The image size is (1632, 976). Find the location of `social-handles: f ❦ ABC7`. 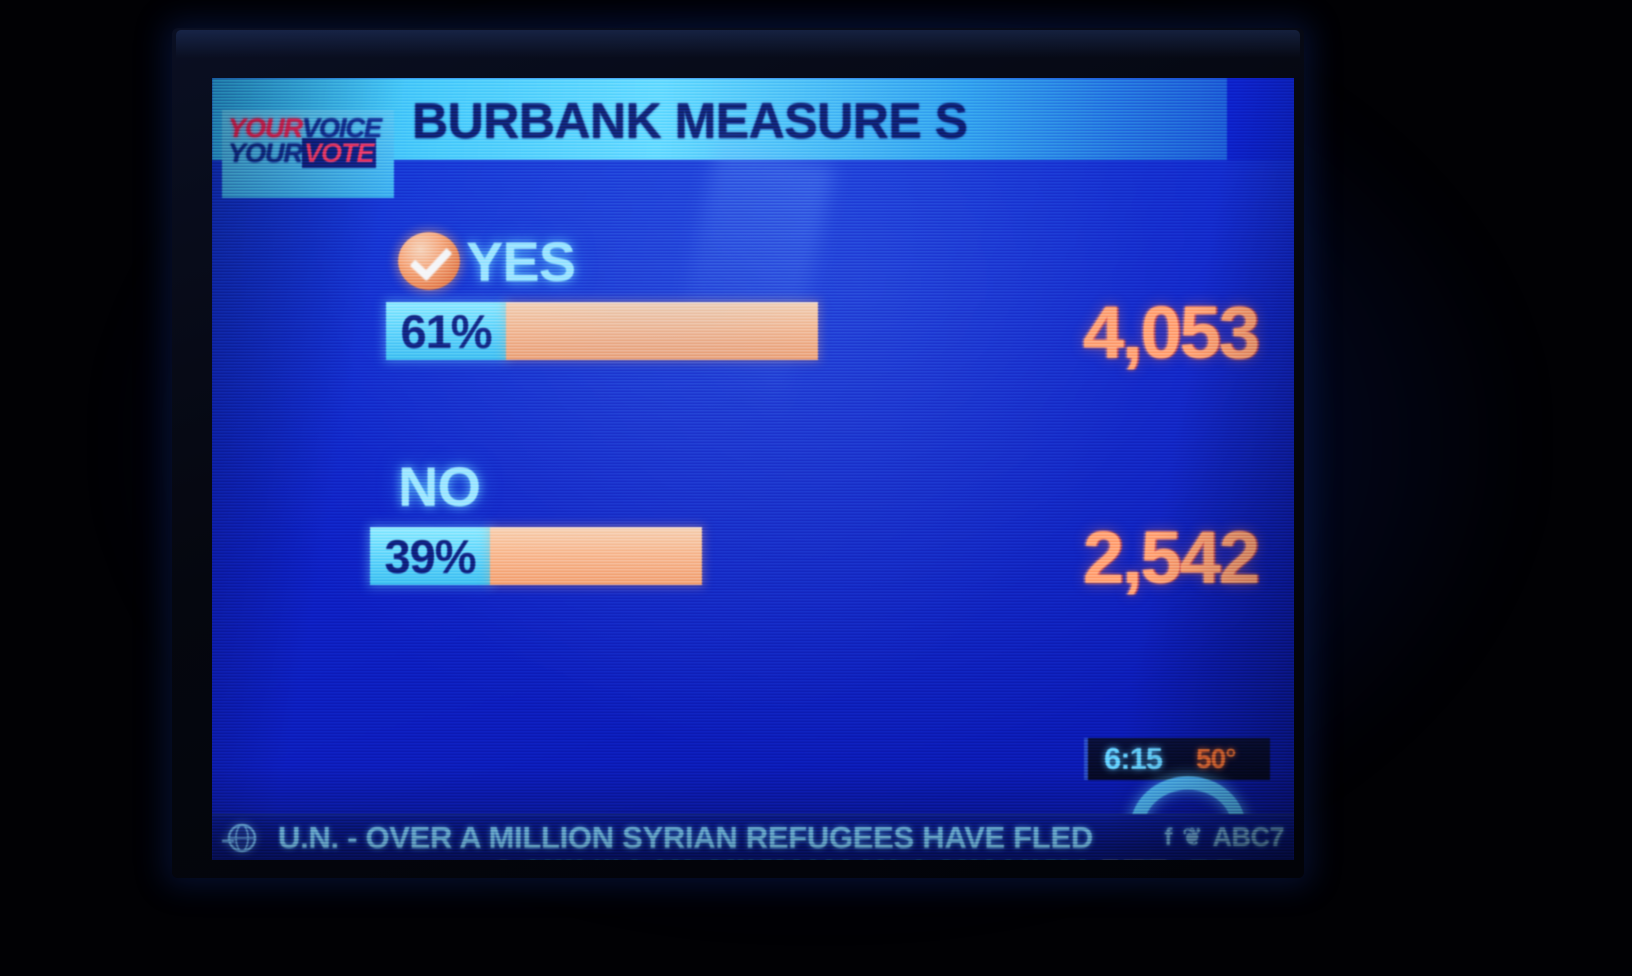

social-handles: f ❦ ABC7 is located at coordinates (1224, 837).